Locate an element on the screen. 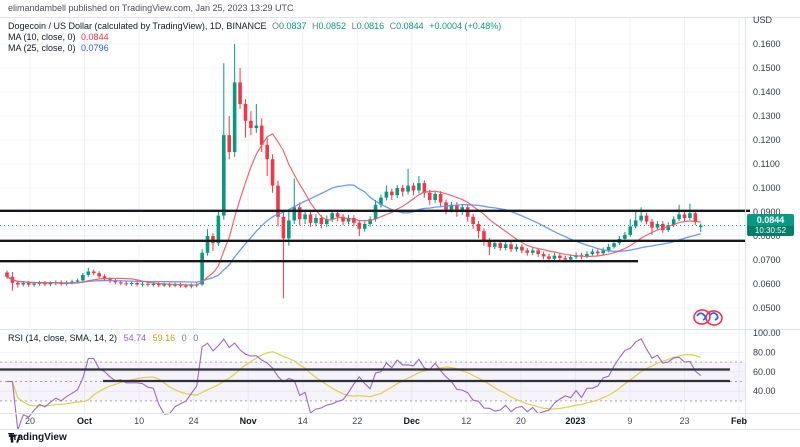 The width and height of the screenshot is (800, 447). last-price-badge: 0.0844 10:30:52 is located at coordinates (770, 225).